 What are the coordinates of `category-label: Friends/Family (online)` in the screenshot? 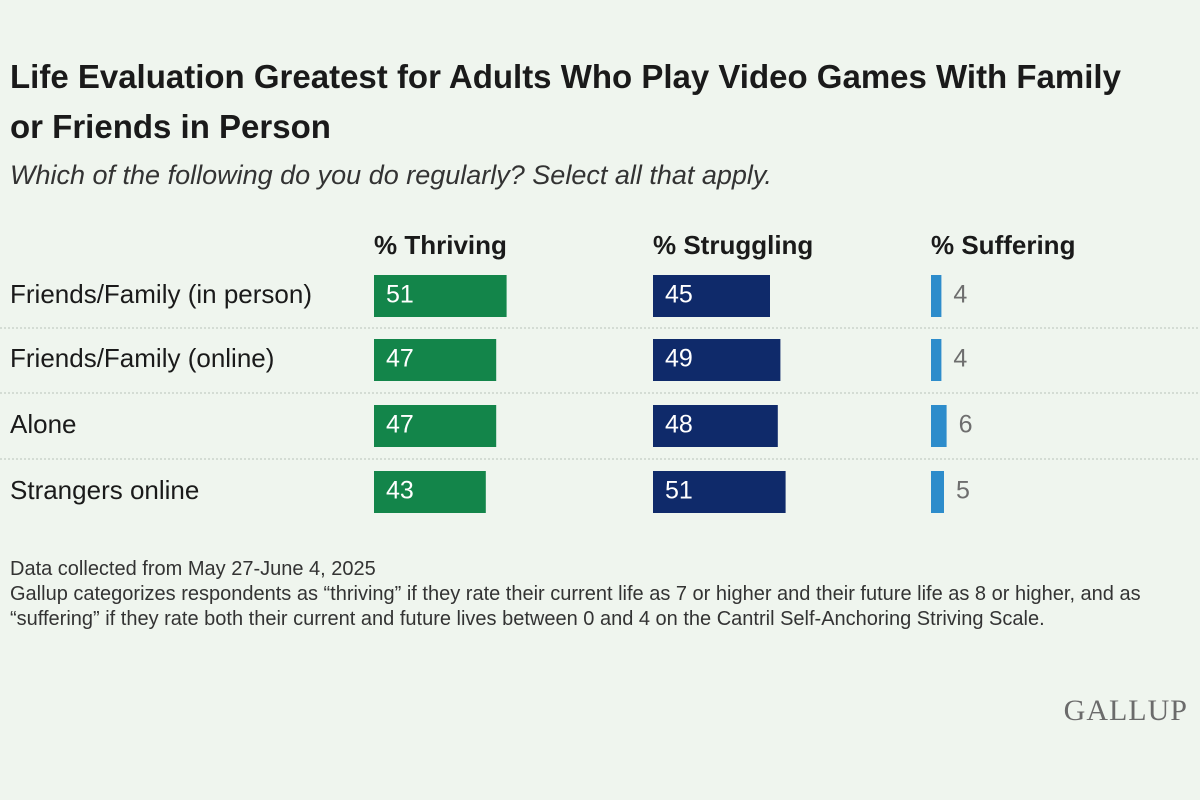 It's located at (142, 358).